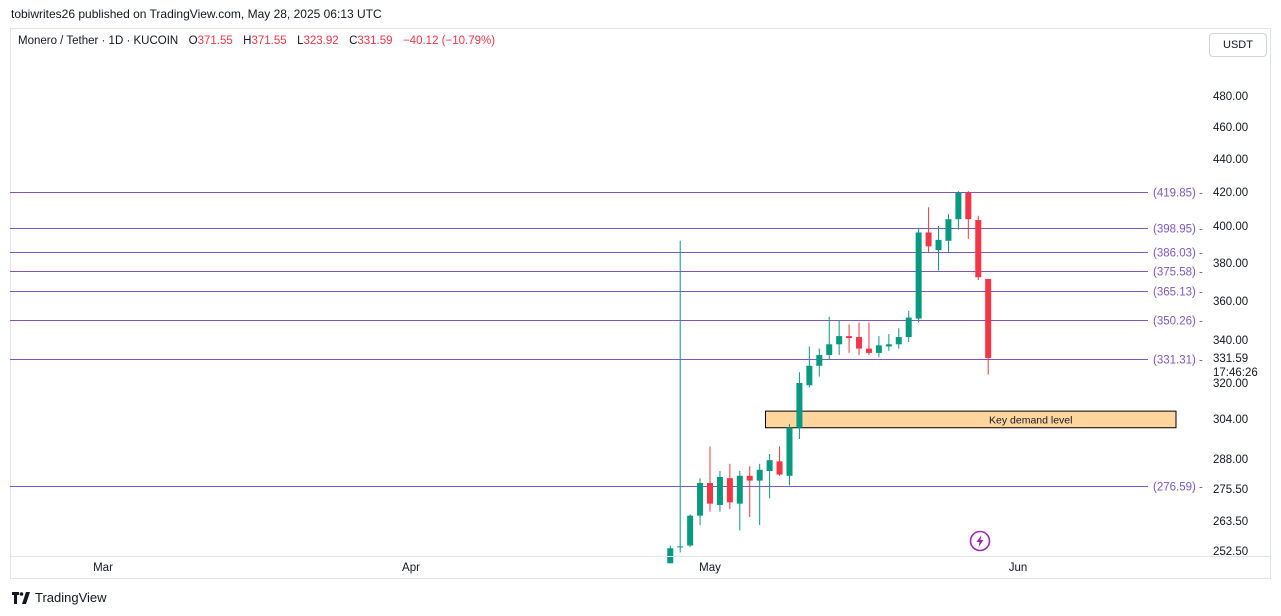 The image size is (1281, 616). Describe the element at coordinates (411, 568) in the screenshot. I see `x-tick-label: Apr` at that location.